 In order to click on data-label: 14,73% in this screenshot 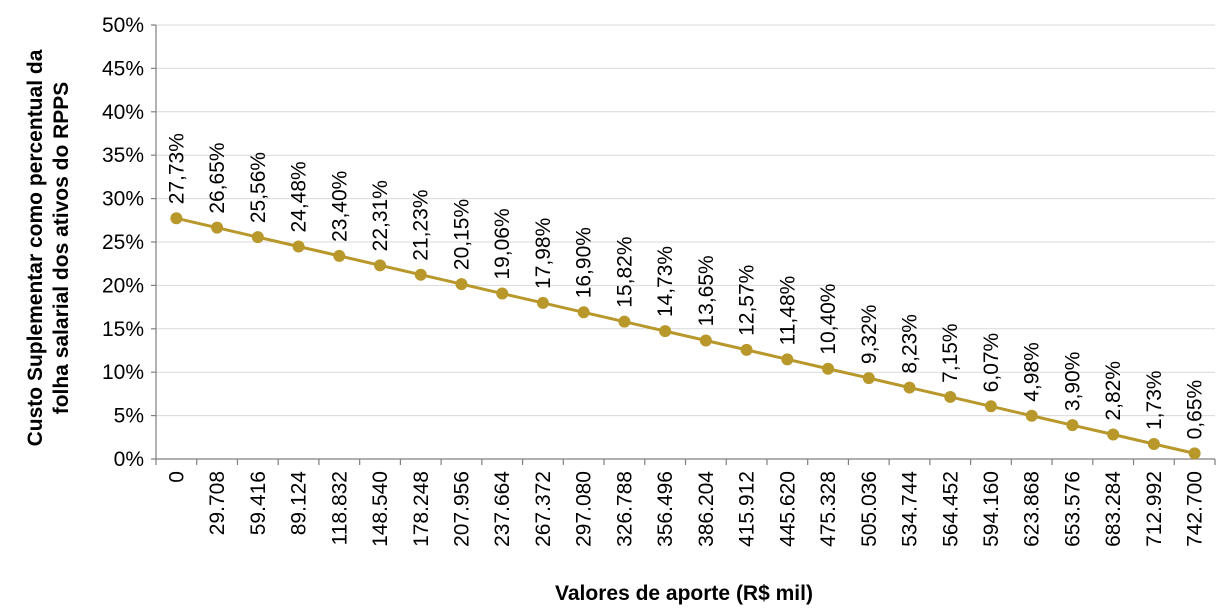, I will do `click(665, 281)`.